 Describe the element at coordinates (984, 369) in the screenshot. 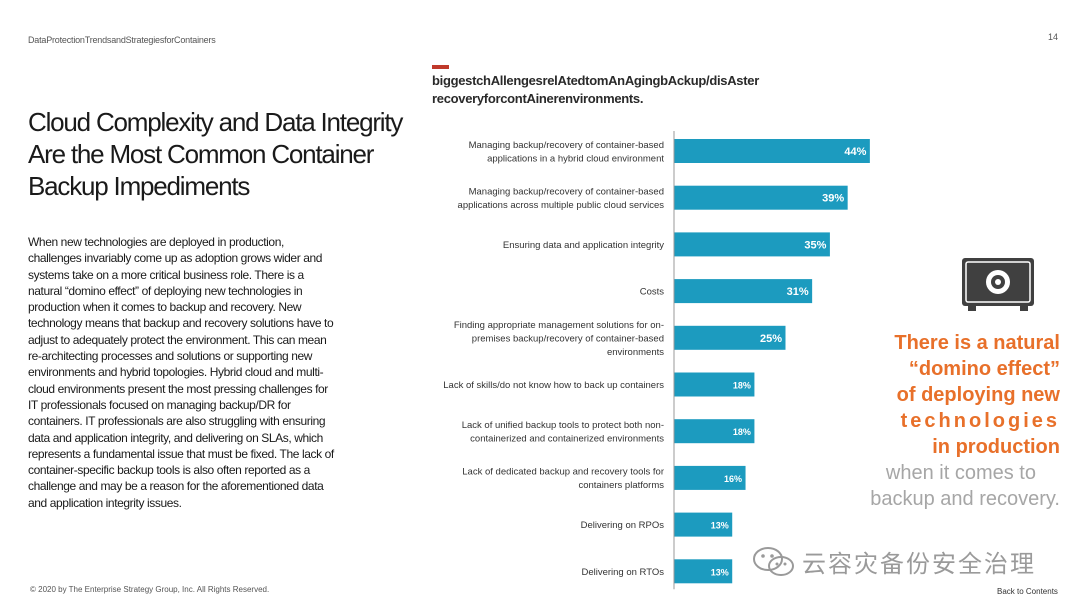

I see `callout-line: “domino effect”` at that location.